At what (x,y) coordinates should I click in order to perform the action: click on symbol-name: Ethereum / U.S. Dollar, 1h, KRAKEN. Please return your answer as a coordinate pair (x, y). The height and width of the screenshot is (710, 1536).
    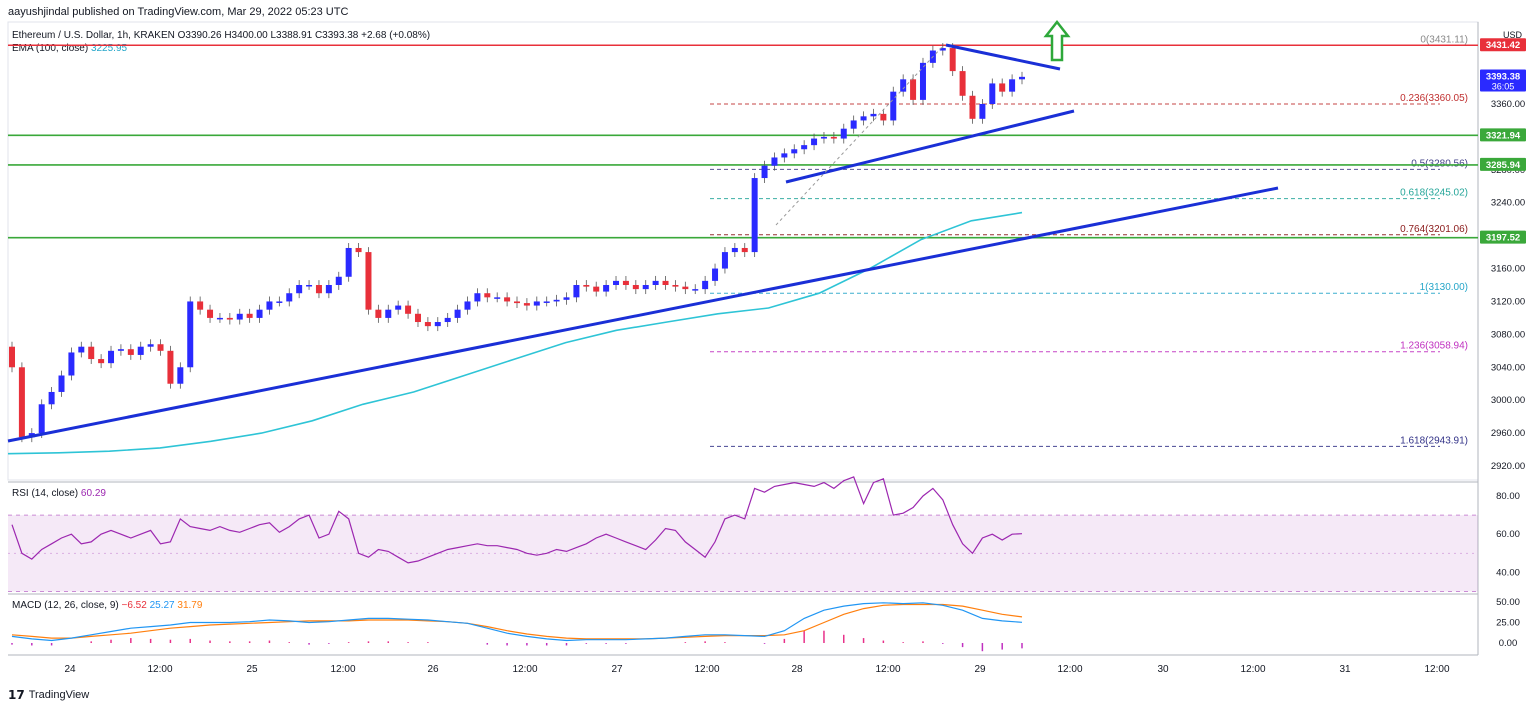
    Looking at the image, I should click on (93, 35).